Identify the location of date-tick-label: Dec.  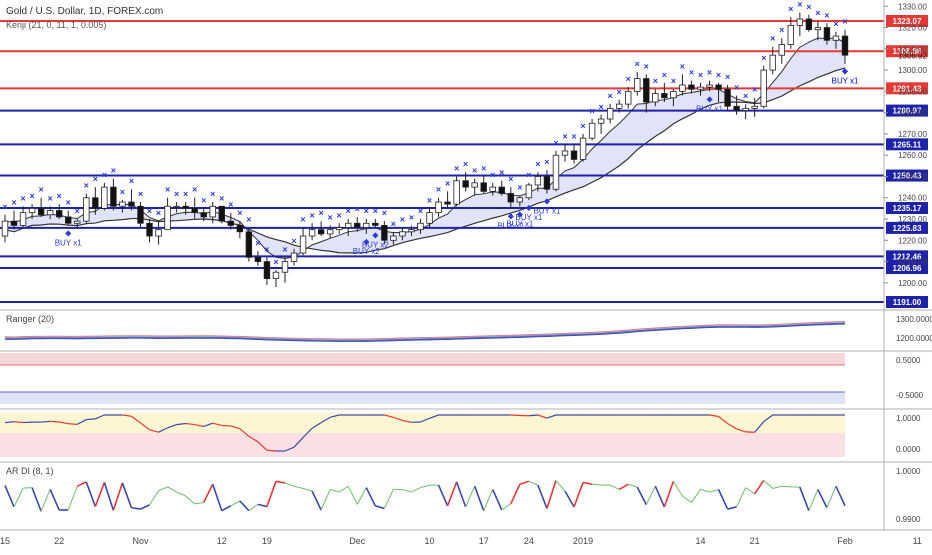
(357, 541).